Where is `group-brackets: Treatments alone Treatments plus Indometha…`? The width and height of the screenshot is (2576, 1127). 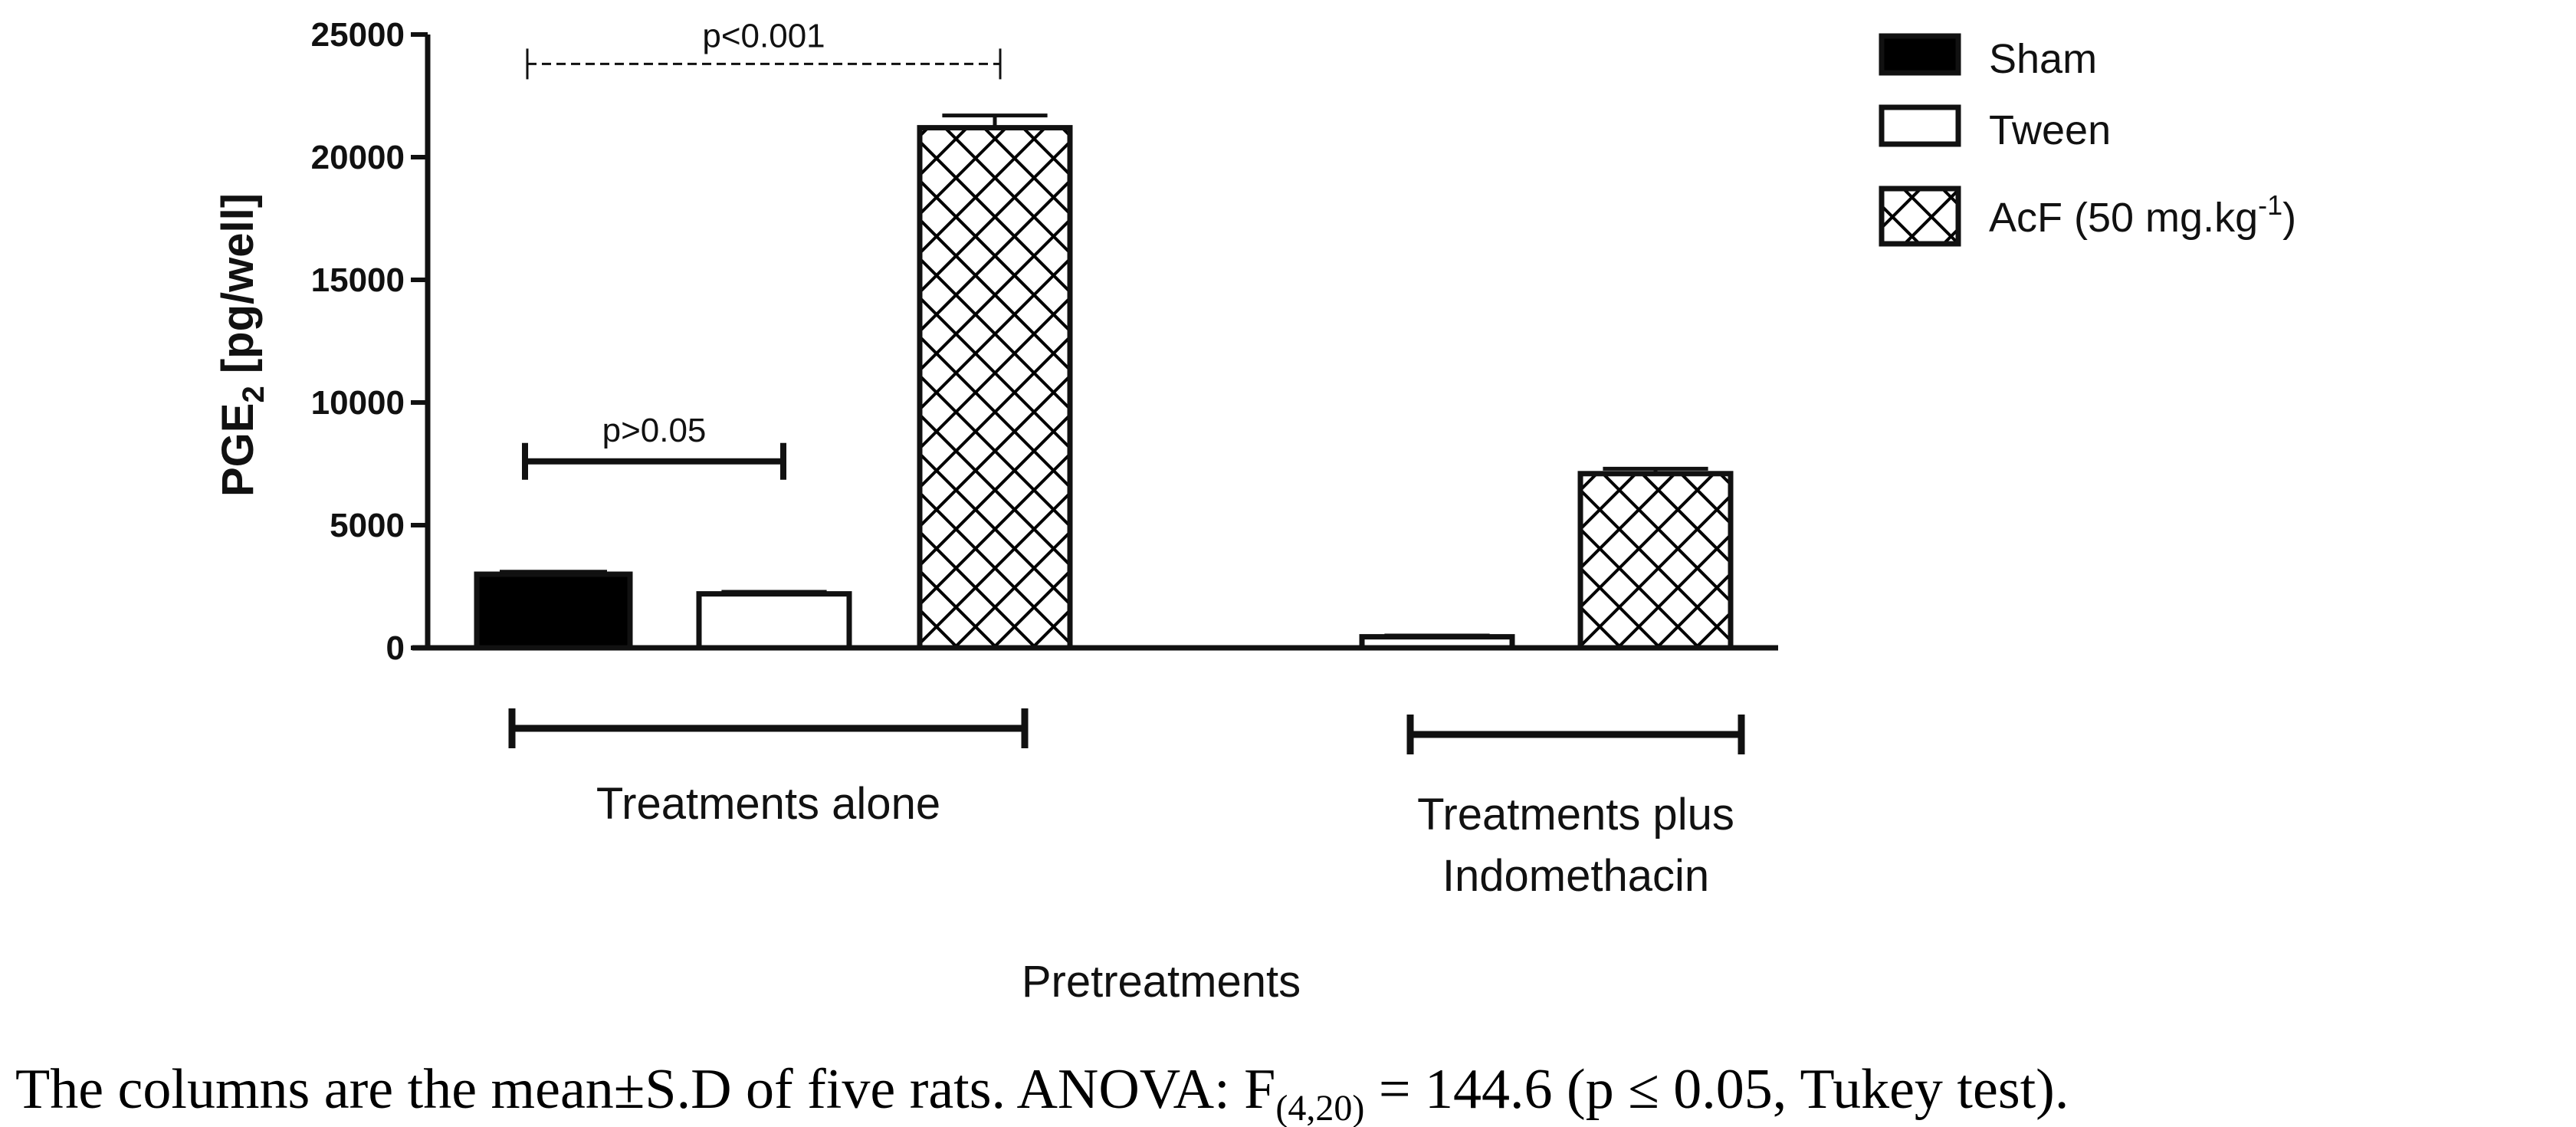 group-brackets: Treatments alone Treatments plus Indometha… is located at coordinates (1126, 804).